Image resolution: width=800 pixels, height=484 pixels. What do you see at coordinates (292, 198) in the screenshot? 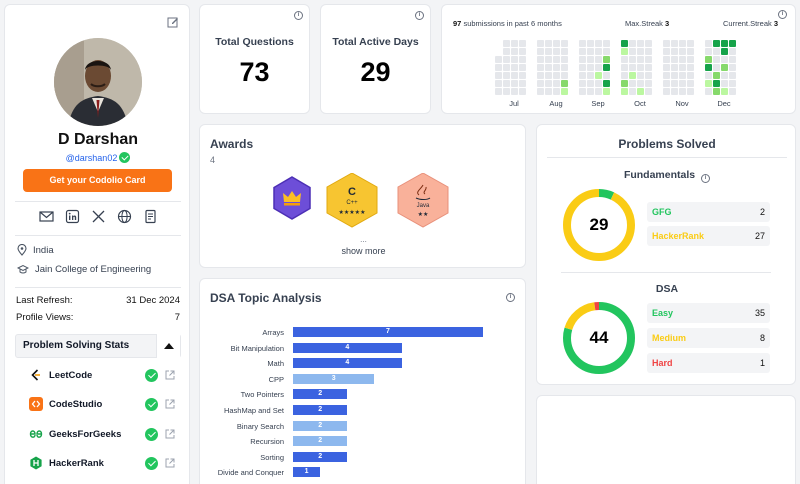
I see `award-badge-crown` at bounding box center [292, 198].